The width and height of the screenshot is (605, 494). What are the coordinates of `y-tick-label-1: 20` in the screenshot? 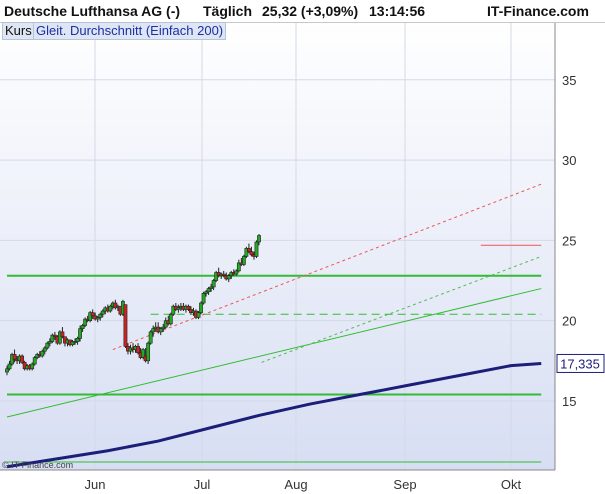 It's located at (569, 321).